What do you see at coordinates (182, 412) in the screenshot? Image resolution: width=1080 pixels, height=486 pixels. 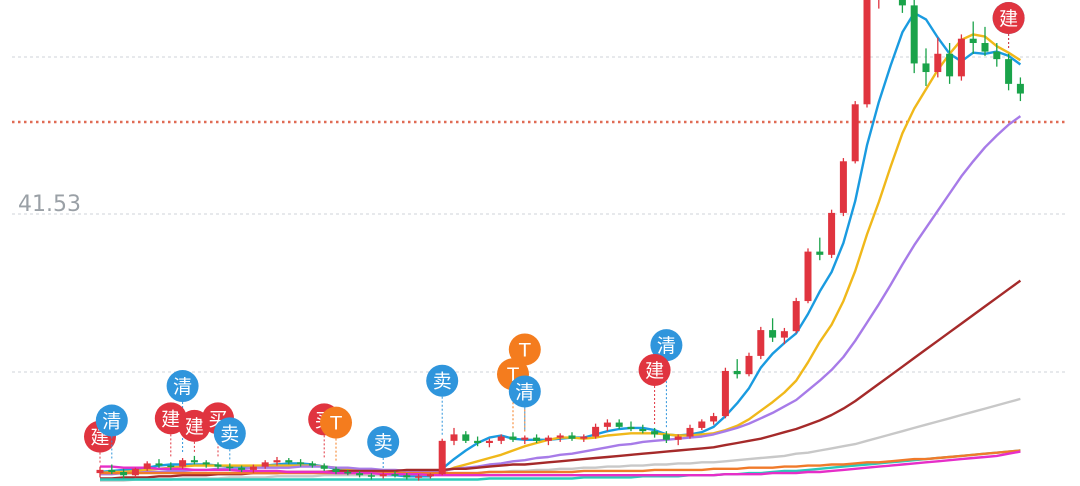 I see `signal-marker-2: 清` at bounding box center [182, 412].